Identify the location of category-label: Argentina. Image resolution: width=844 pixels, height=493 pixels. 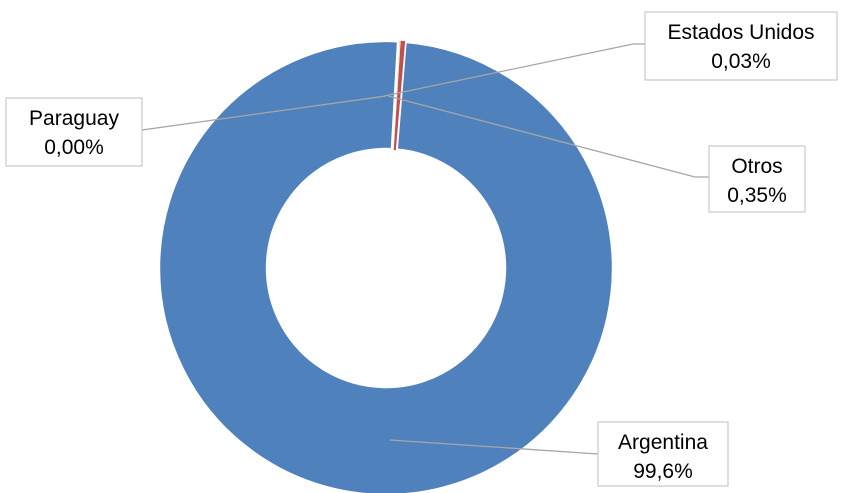
(663, 442).